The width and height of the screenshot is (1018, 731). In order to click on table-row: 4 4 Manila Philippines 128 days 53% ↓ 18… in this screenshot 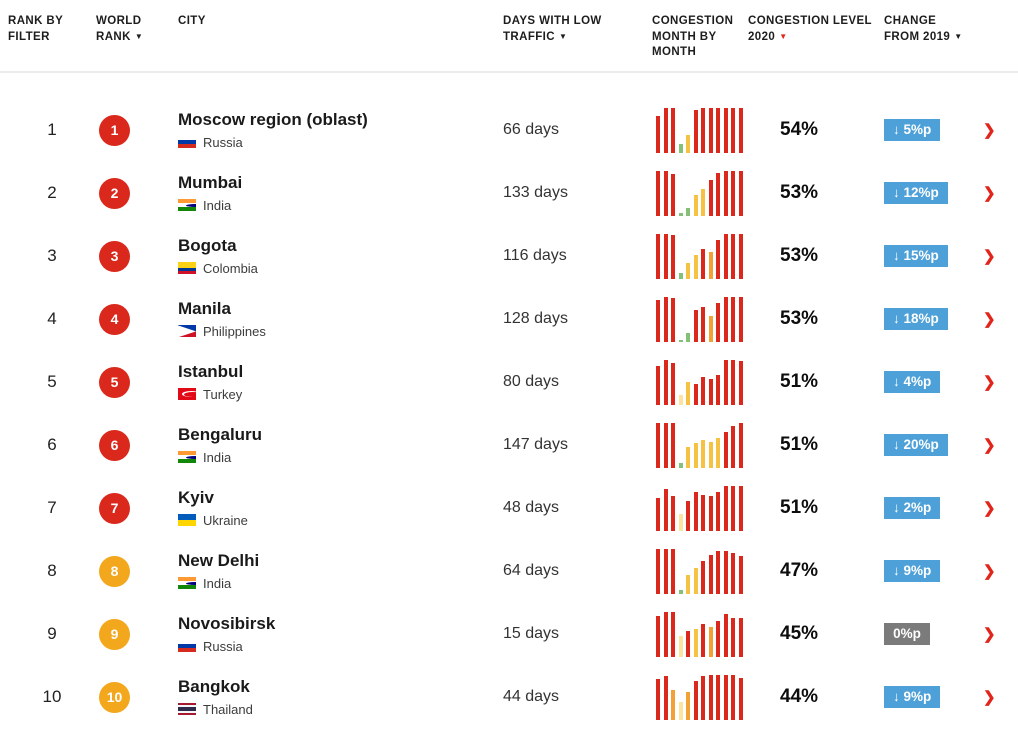, I will do `click(509, 319)`.